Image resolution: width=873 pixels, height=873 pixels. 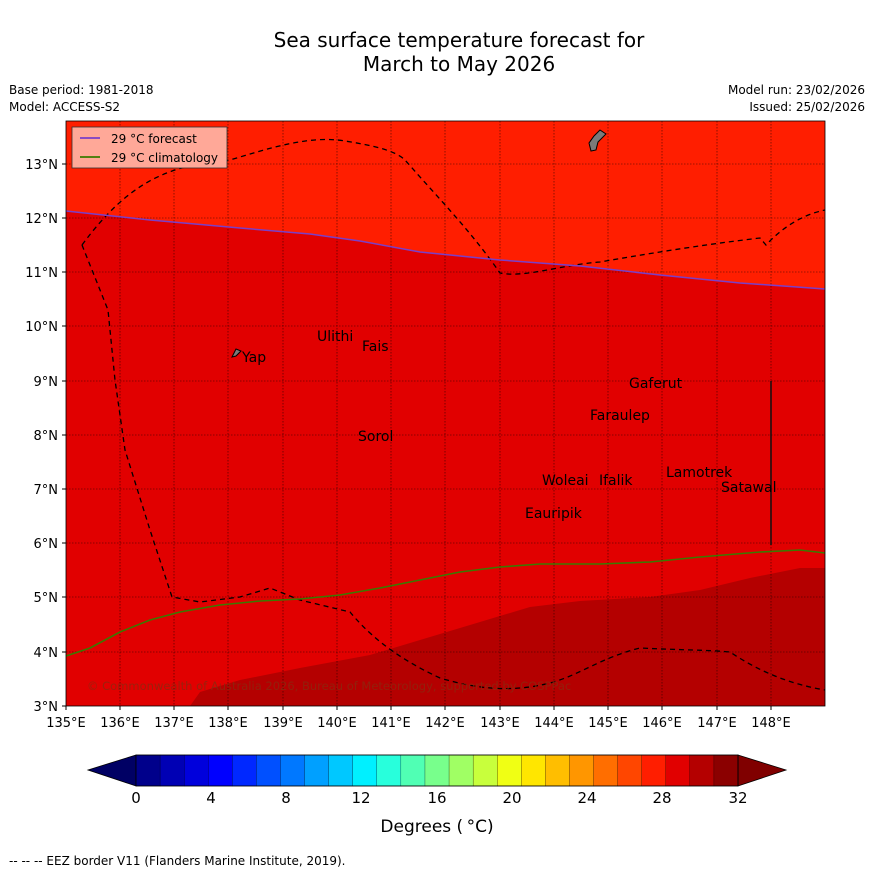 What do you see at coordinates (445, 250) in the screenshot?
I see `forecast-29c-line` at bounding box center [445, 250].